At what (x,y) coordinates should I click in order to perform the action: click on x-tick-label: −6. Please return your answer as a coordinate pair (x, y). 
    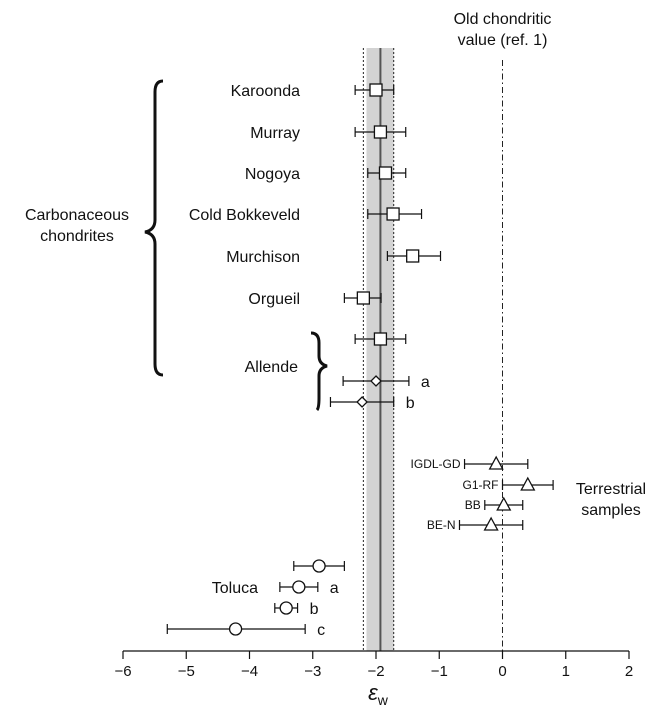
    Looking at the image, I should click on (122, 671).